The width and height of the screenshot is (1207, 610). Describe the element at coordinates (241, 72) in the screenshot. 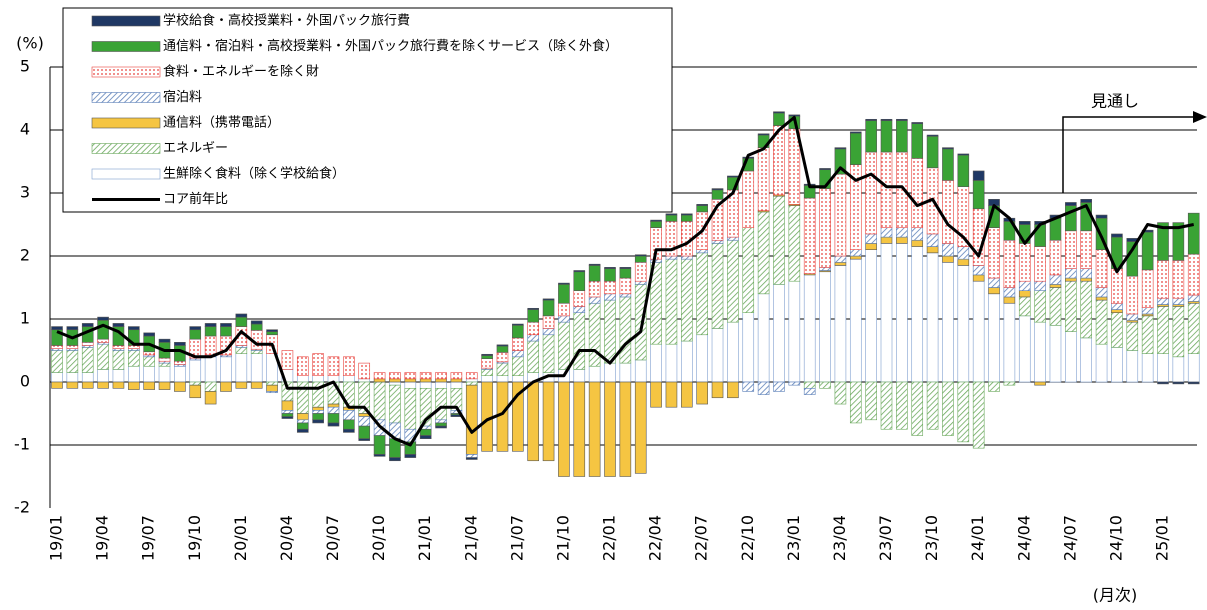

I see `legend-label: 食料・エネルギーを除く財` at that location.